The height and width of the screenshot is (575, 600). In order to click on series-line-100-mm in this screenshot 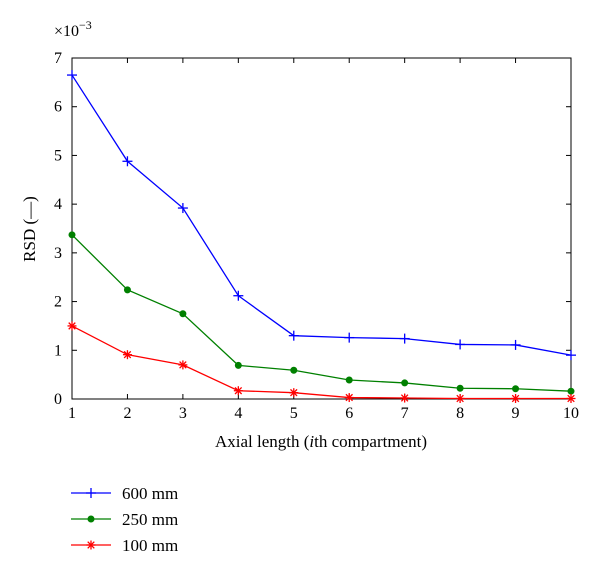, I will do `click(321, 362)`.